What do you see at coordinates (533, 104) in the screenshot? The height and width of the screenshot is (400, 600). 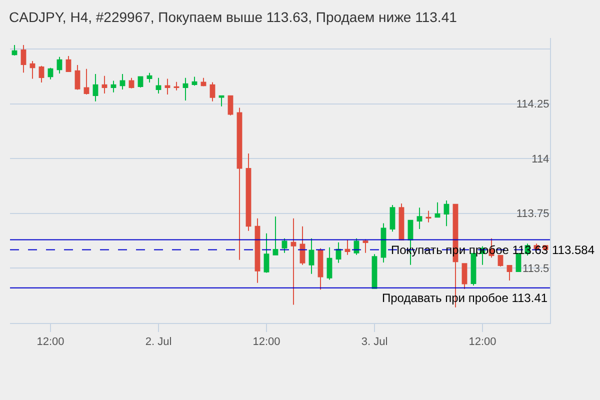 I see `y-tick-label: 114.25` at bounding box center [533, 104].